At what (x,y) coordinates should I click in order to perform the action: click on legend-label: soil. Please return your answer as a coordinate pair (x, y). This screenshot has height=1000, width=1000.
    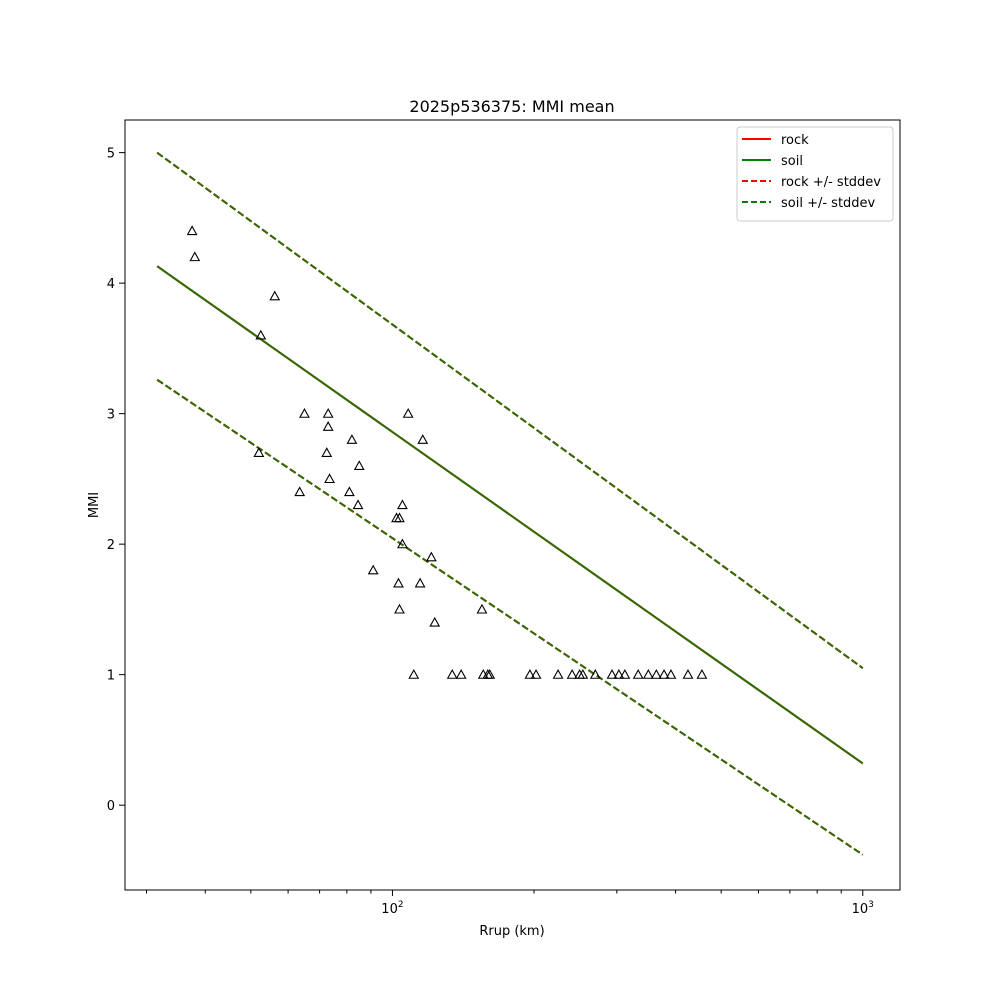
    Looking at the image, I should click on (792, 161).